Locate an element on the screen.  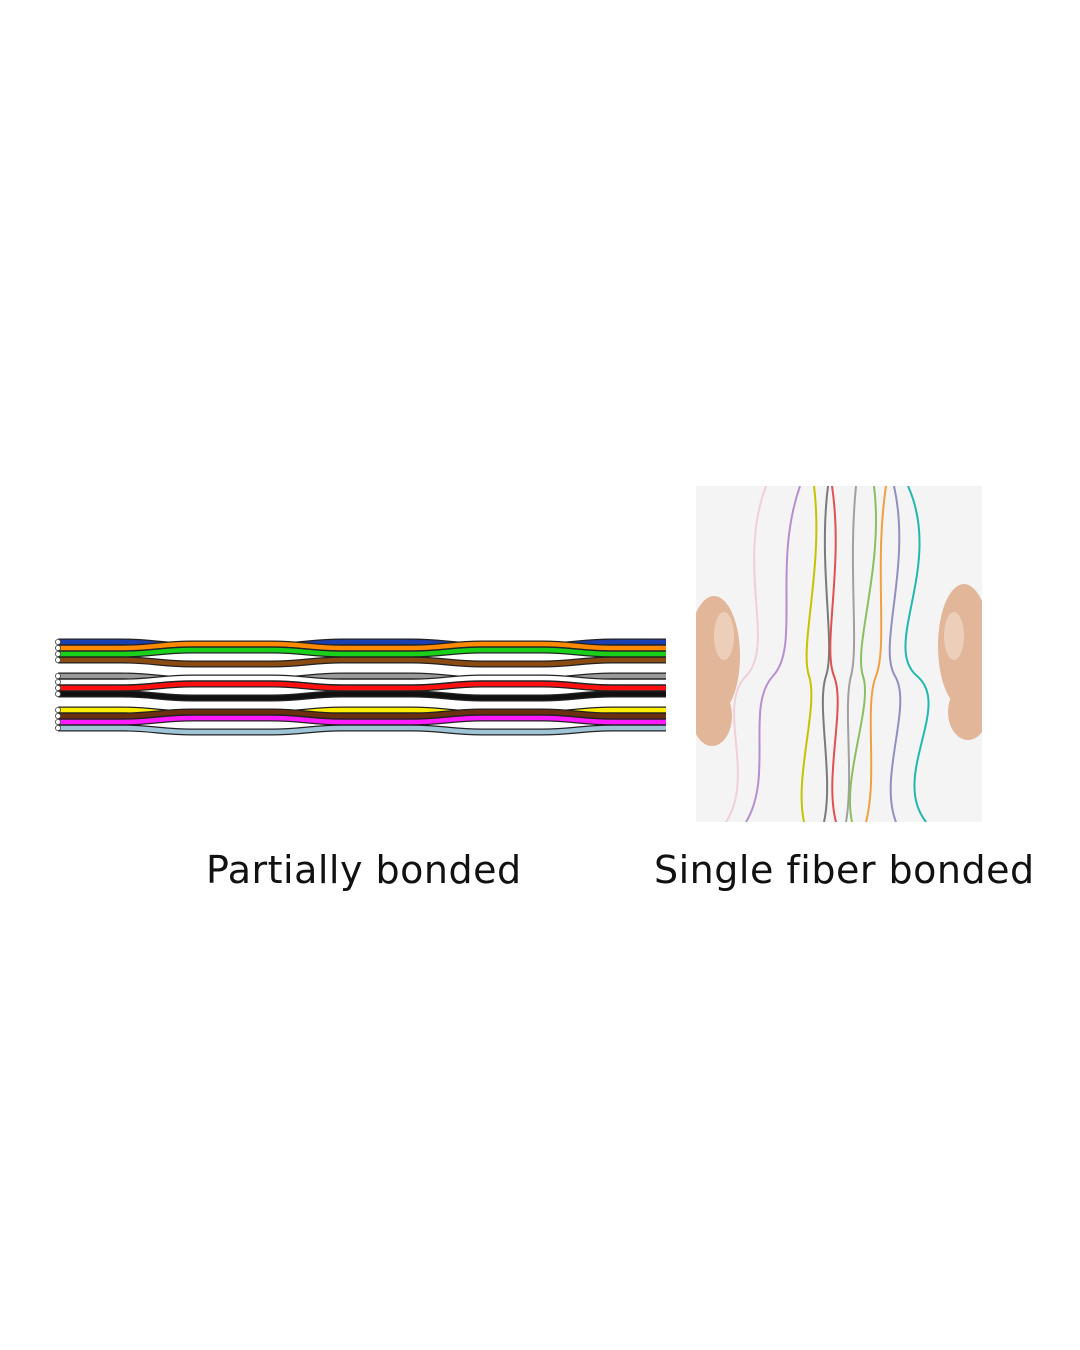
single-fiber-bonded-photo is located at coordinates (839, 654).